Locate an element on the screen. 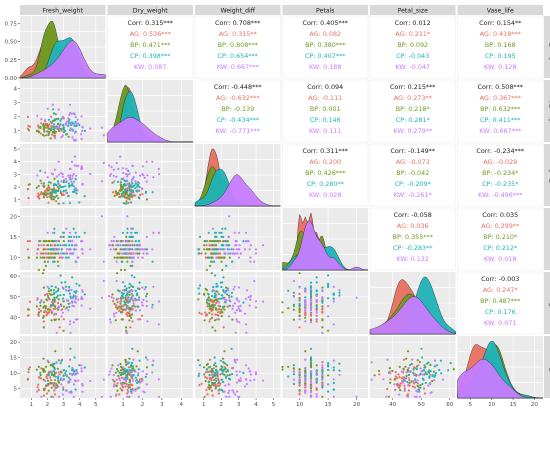 Image resolution: width=550 pixels, height=454 pixels. tick-label-y: 20 is located at coordinates (14, 217).